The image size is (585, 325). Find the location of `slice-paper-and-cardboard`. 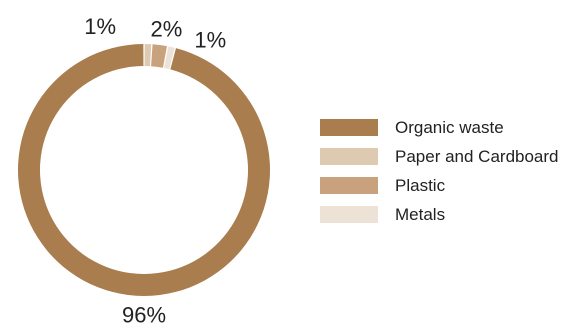

slice-paper-and-cardboard is located at coordinates (148, 55).